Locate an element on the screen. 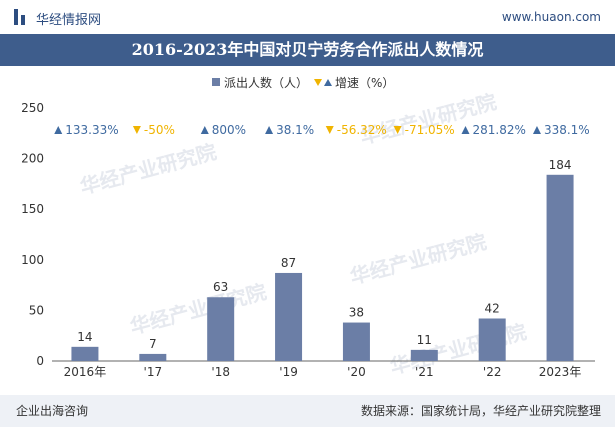 The image size is (615, 427). legend-growth-label: 增速（%） is located at coordinates (364, 83).